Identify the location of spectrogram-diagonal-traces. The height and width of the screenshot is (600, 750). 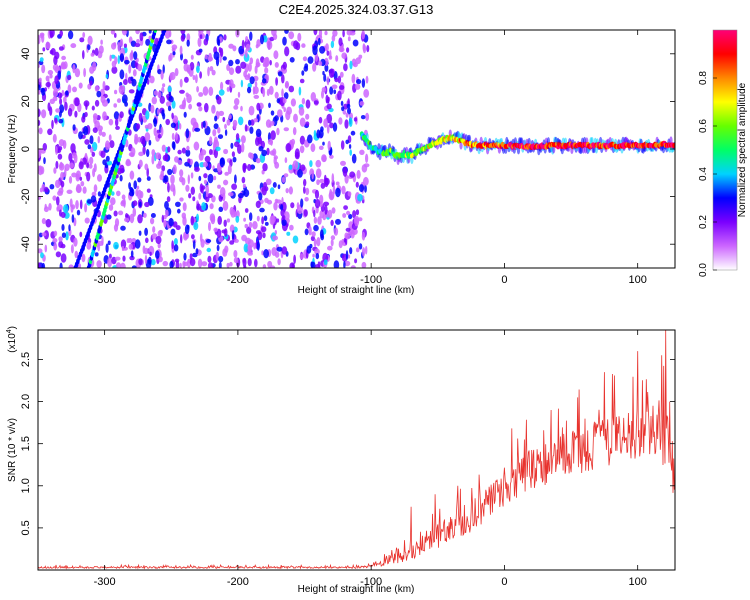
(120, 149).